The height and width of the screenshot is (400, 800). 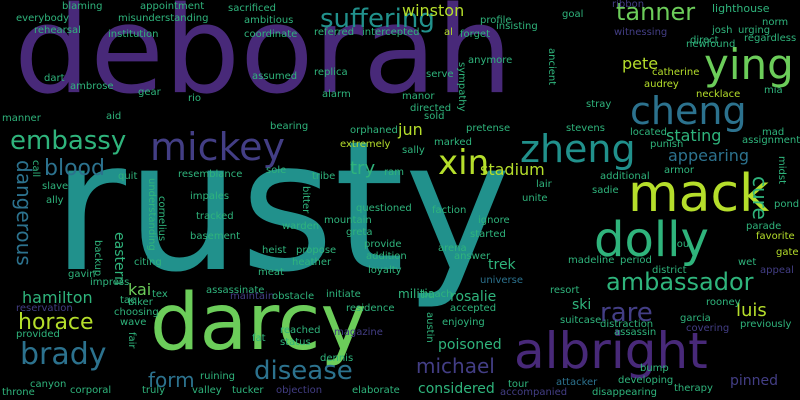 I want to click on word-therapy: therapy, so click(x=693, y=388).